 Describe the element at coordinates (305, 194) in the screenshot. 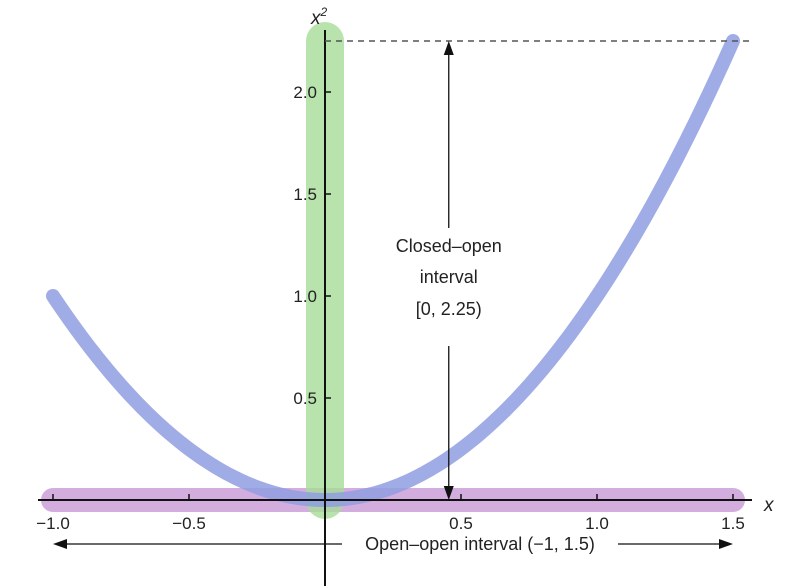

I see `y-tick-label: 1.5` at that location.